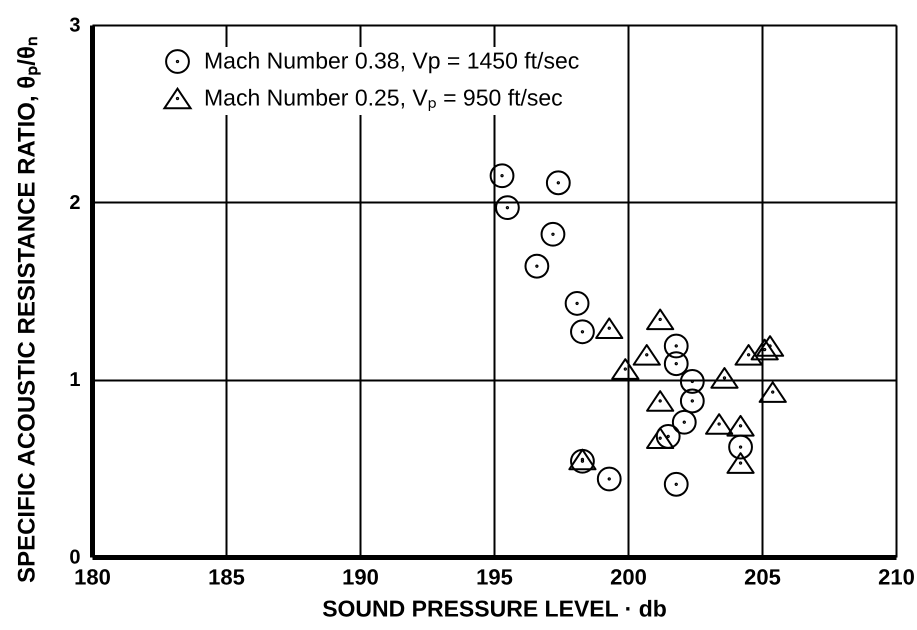  Describe the element at coordinates (762, 577) in the screenshot. I see `x-tick-label: 205` at that location.